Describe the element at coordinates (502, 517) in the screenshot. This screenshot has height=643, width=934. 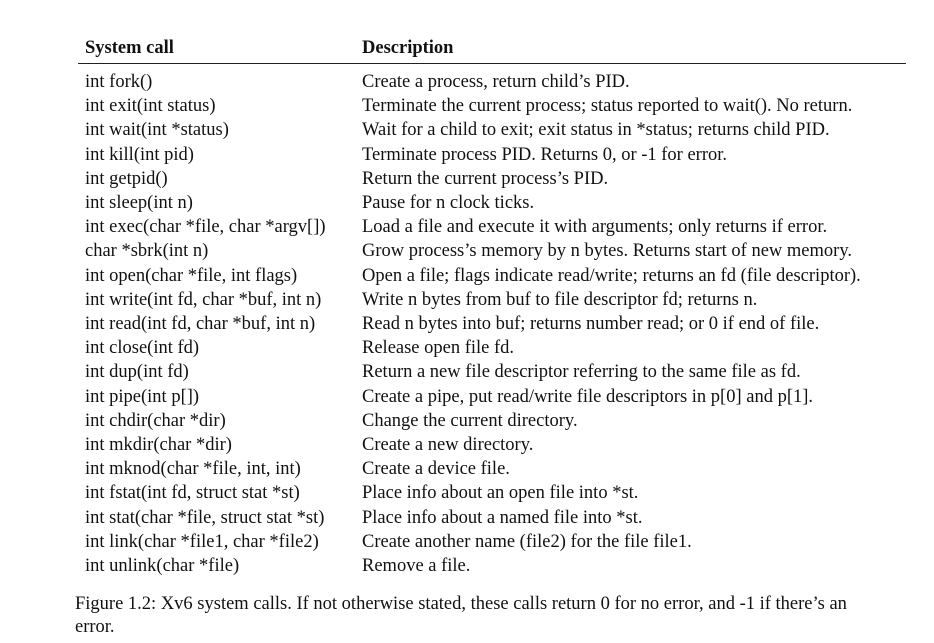
I see `syscall-description: Place info about a named file into *st.` at that location.